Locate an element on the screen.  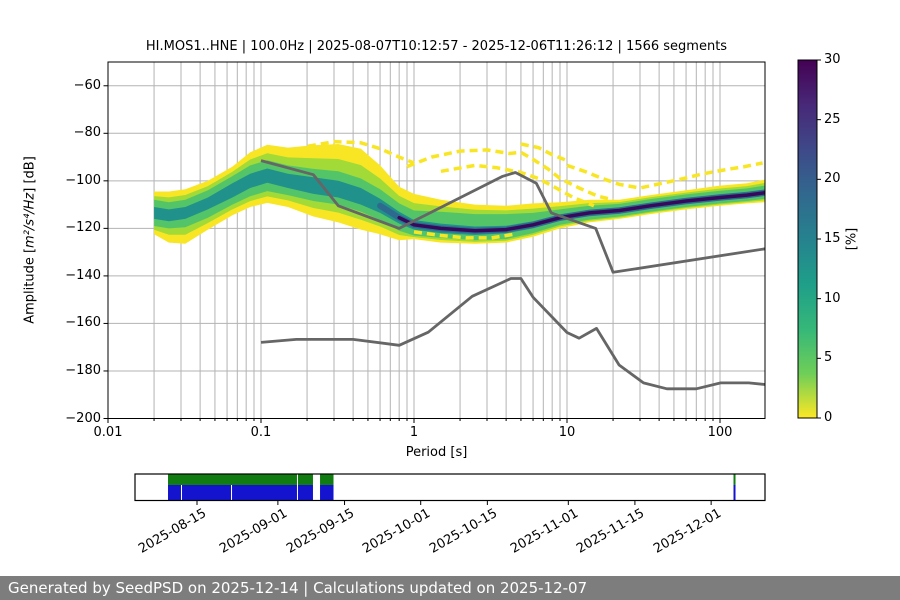
y-tick-label: −140 is located at coordinates (83, 275).